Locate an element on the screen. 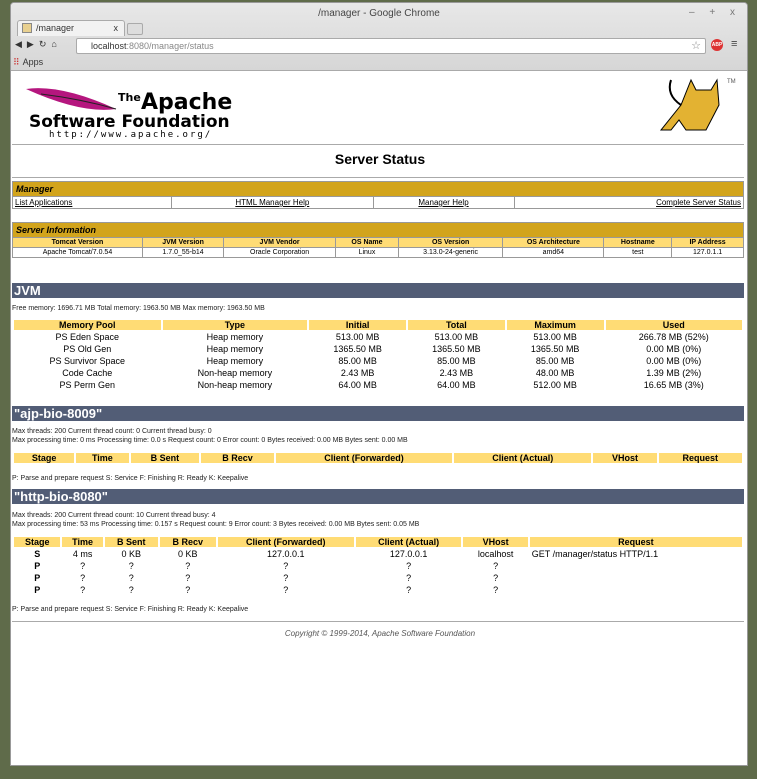 This screenshot has width=757, height=779. column-header: Type is located at coordinates (235, 325).